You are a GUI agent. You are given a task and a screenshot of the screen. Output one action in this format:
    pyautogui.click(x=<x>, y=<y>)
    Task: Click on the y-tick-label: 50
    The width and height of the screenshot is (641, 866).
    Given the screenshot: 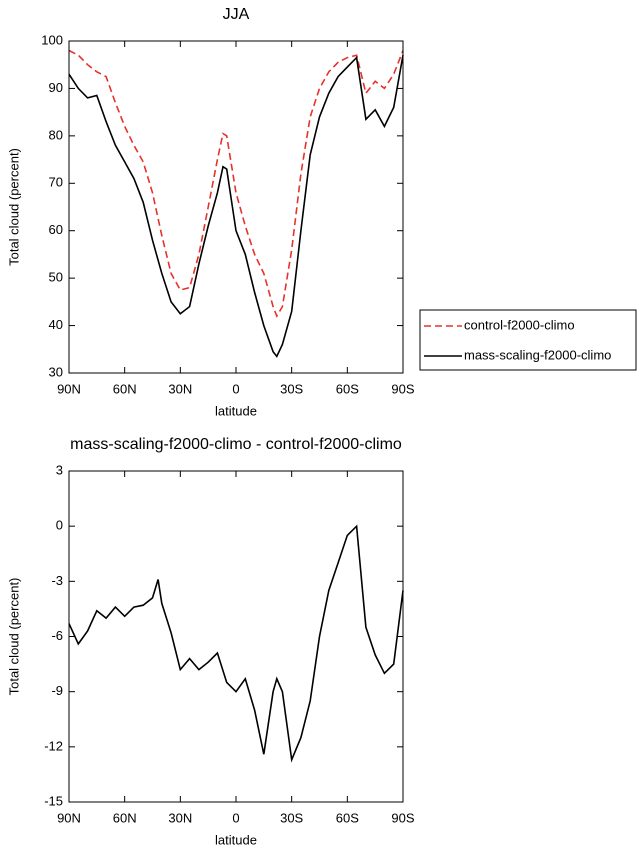 What is the action you would take?
    pyautogui.click(x=56, y=277)
    